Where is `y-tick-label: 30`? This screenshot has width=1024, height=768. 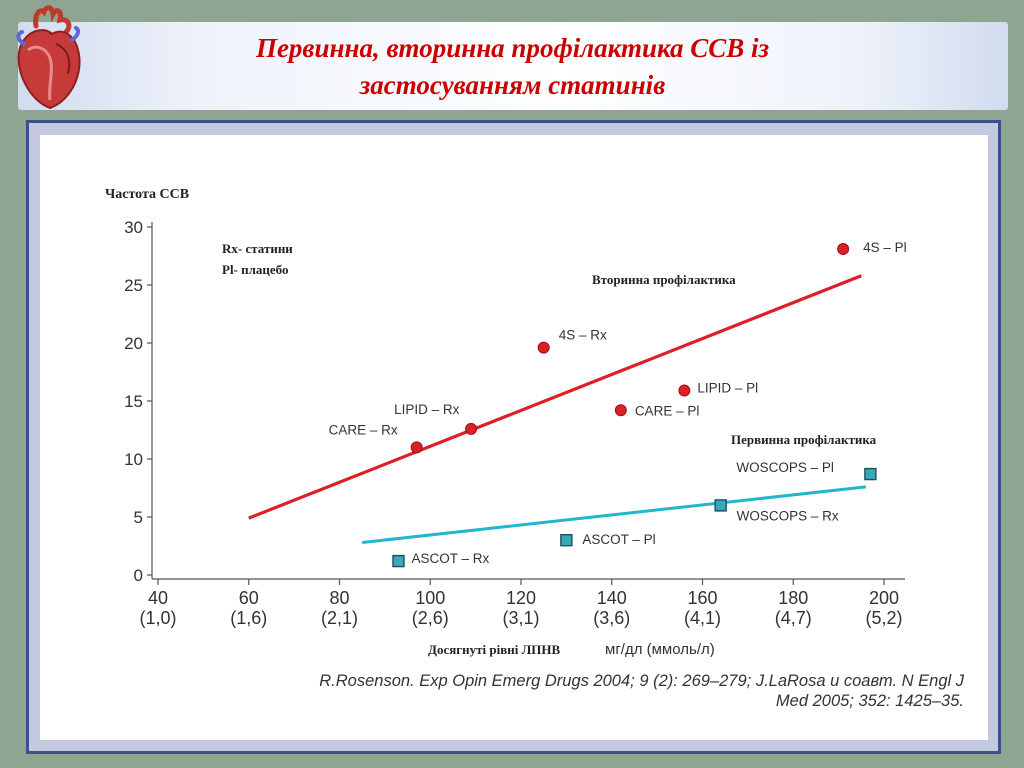
y-tick-label: 30 is located at coordinates (133, 227).